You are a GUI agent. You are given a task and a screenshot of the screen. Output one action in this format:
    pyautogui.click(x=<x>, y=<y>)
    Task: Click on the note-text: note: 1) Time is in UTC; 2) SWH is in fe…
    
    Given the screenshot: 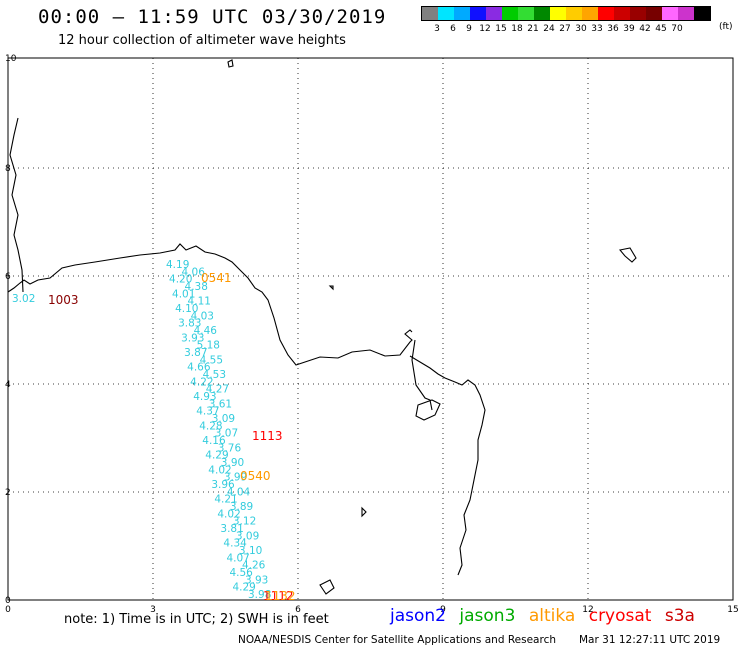 What is the action you would take?
    pyautogui.click(x=196, y=619)
    